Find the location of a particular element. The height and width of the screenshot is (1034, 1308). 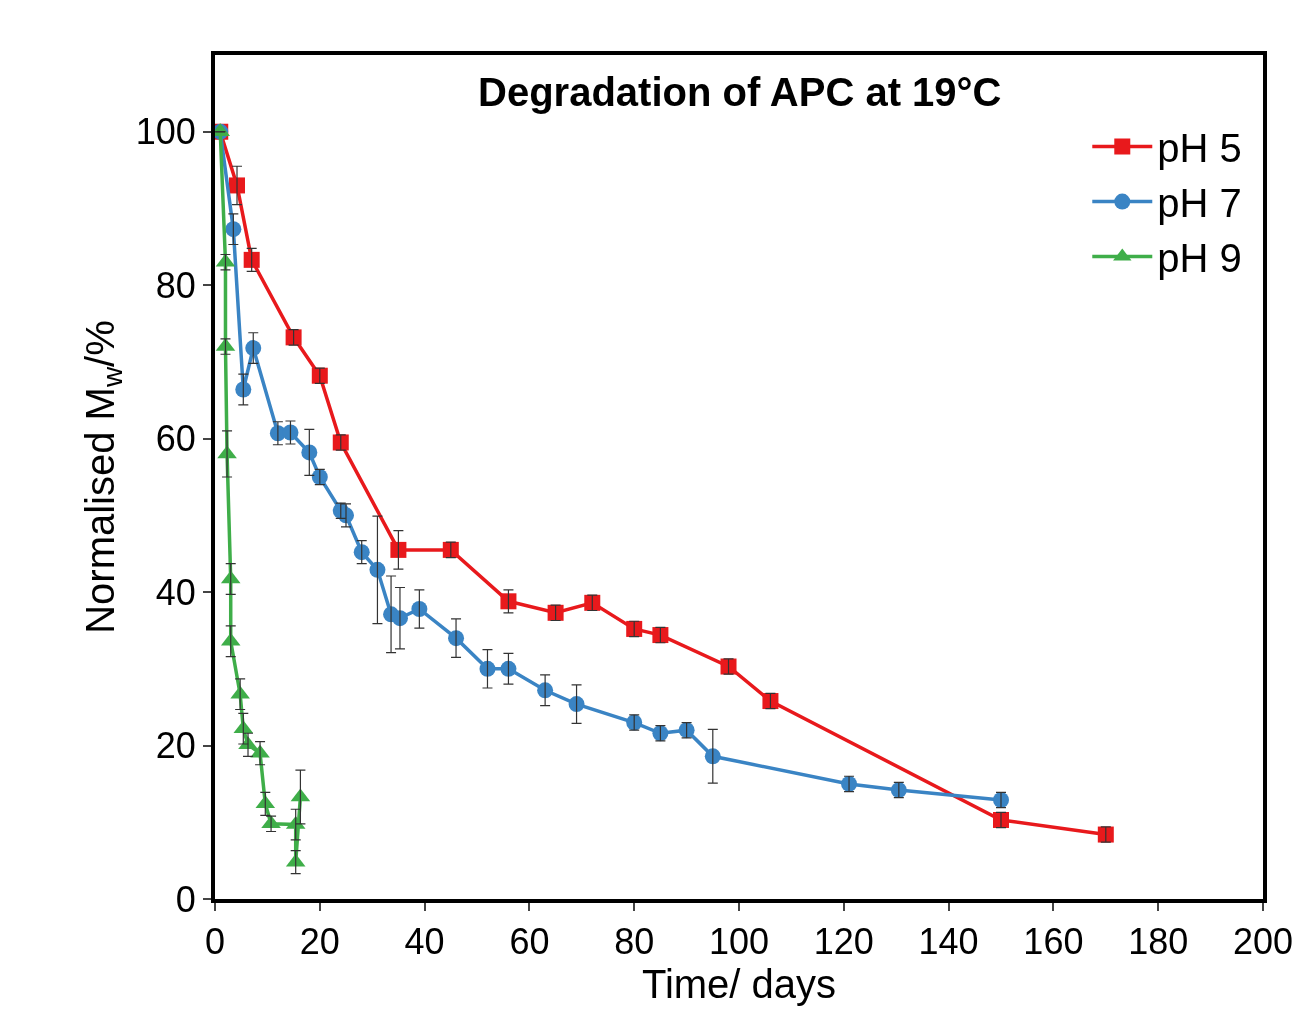

legend-label: pH 9 is located at coordinates (1199, 258).